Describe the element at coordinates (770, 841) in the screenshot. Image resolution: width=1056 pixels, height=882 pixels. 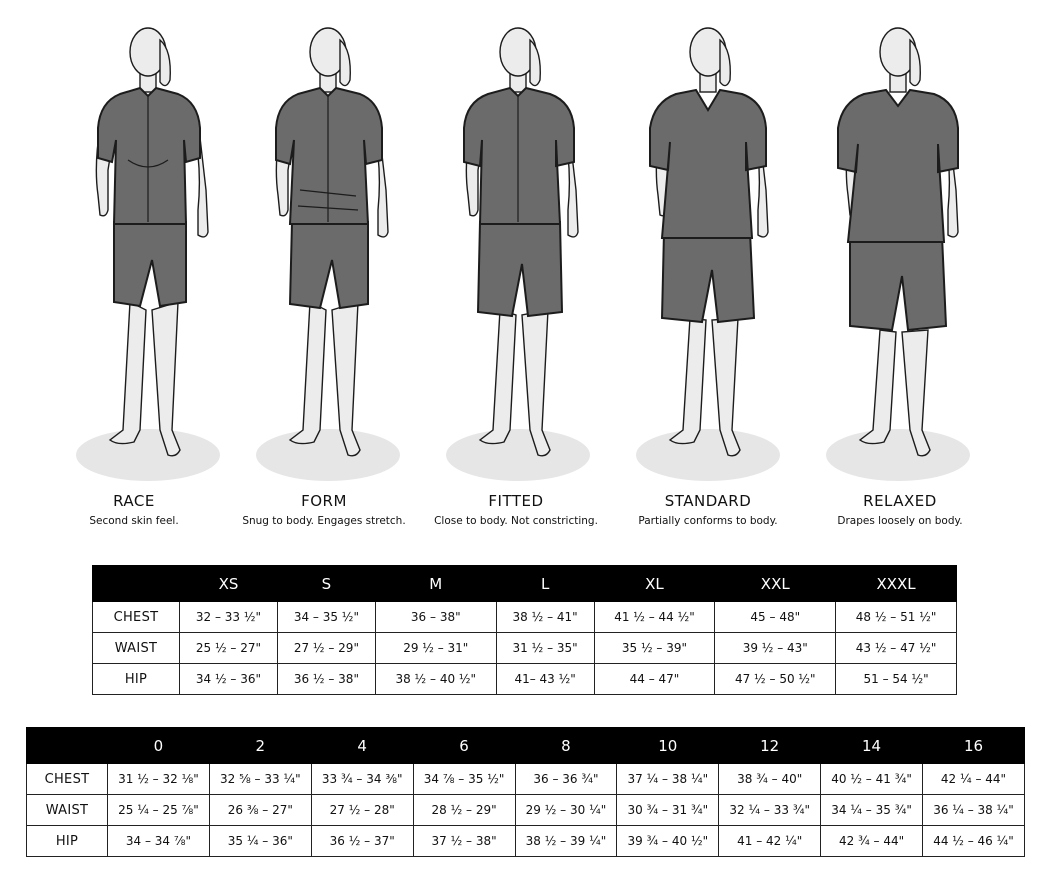
I see `table-cell: 41 – 42 ¼"` at that location.